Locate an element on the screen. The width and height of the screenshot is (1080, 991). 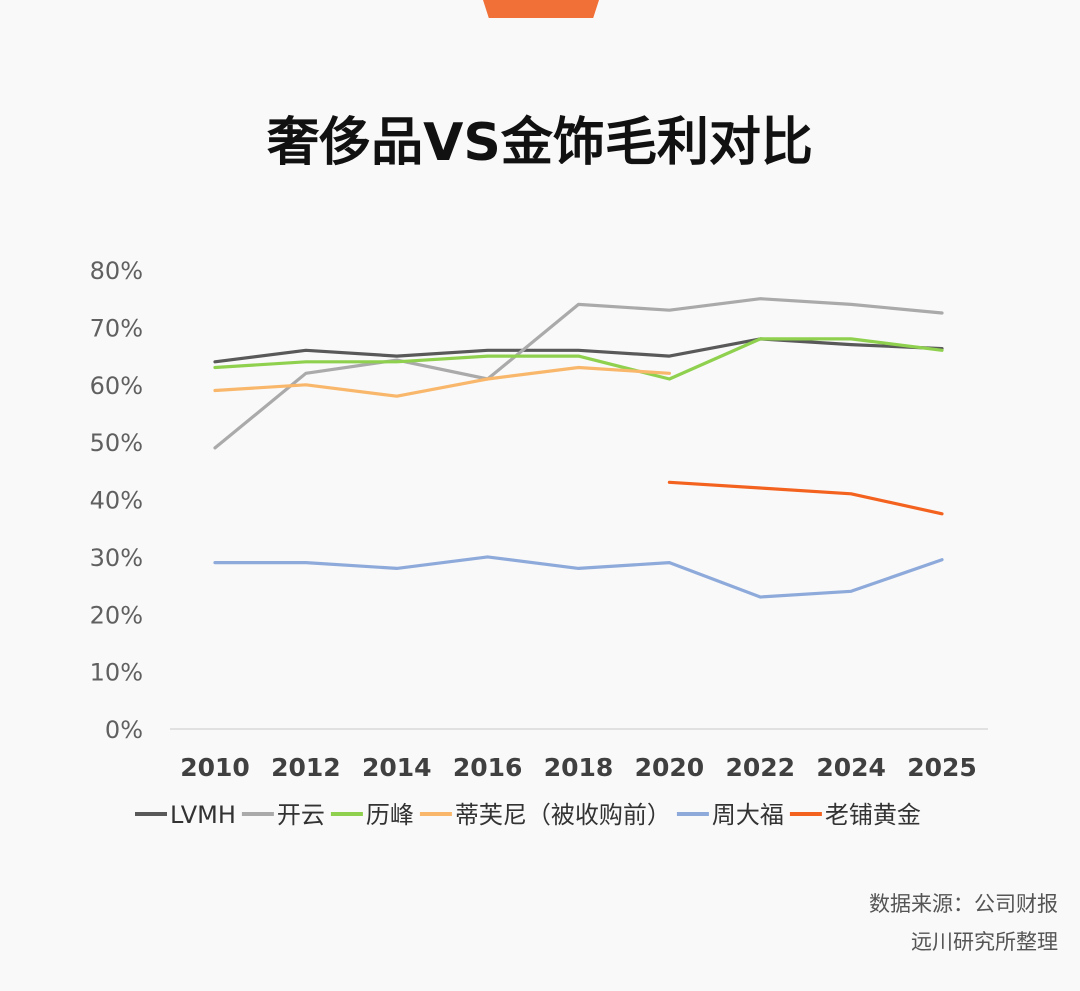
x-tick-label: 2014 is located at coordinates (397, 767).